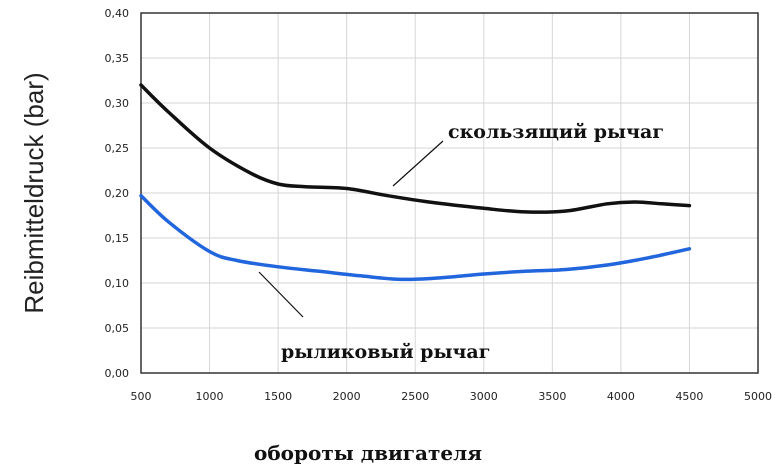 The image size is (777, 471). I want to click on x-tick-label: 4500, so click(689, 396).